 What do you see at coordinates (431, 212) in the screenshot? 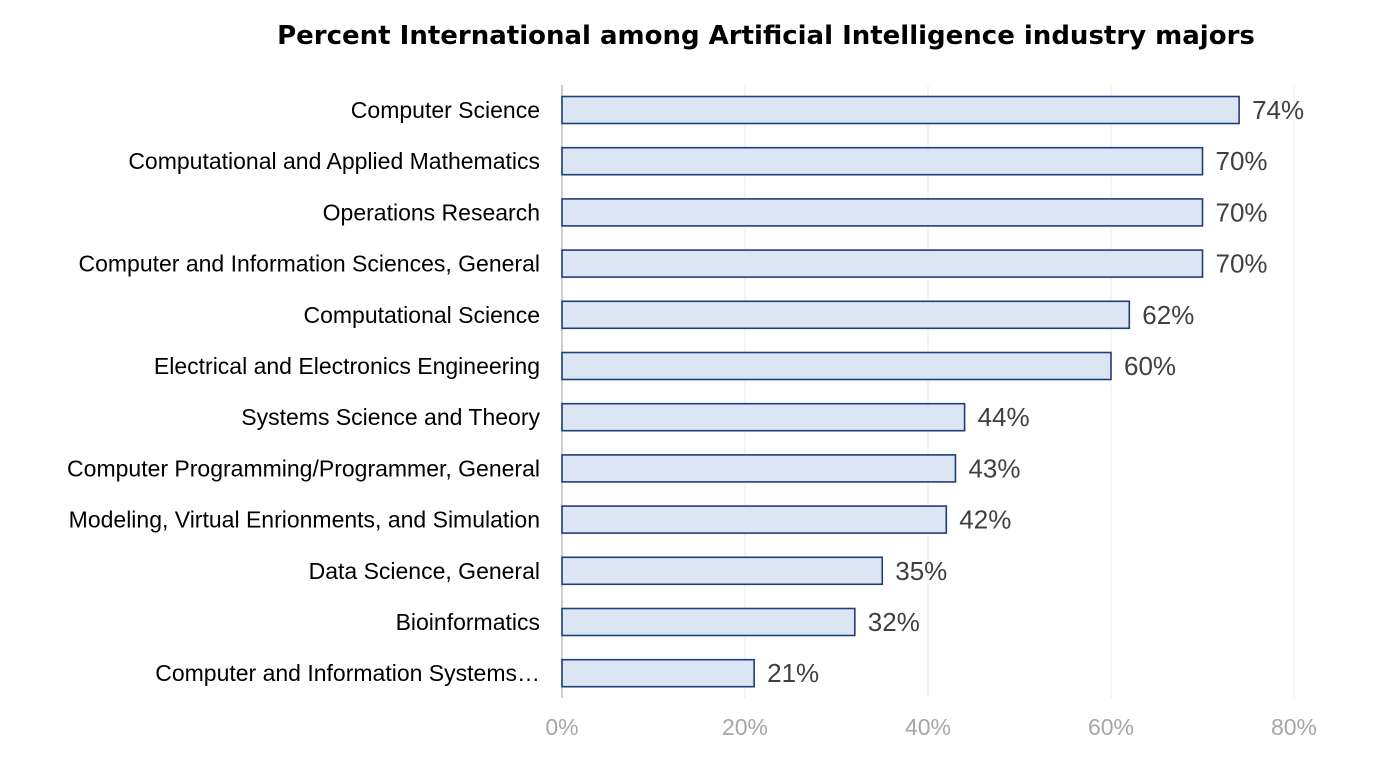
I see `category-label: Operations Research` at bounding box center [431, 212].